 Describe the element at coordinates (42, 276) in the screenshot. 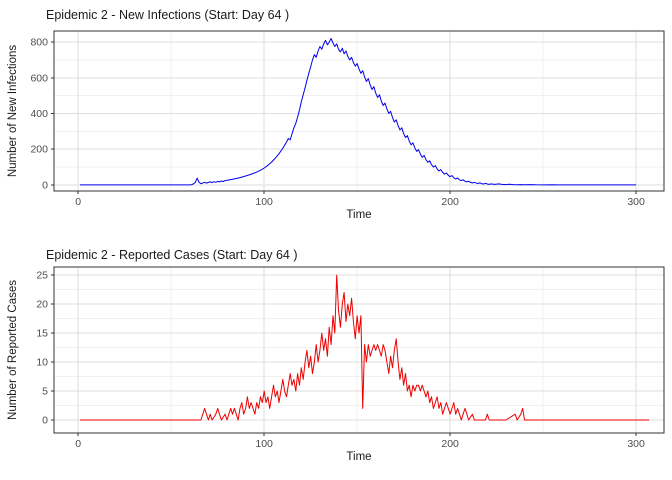

I see `y-tick-label: 25` at that location.